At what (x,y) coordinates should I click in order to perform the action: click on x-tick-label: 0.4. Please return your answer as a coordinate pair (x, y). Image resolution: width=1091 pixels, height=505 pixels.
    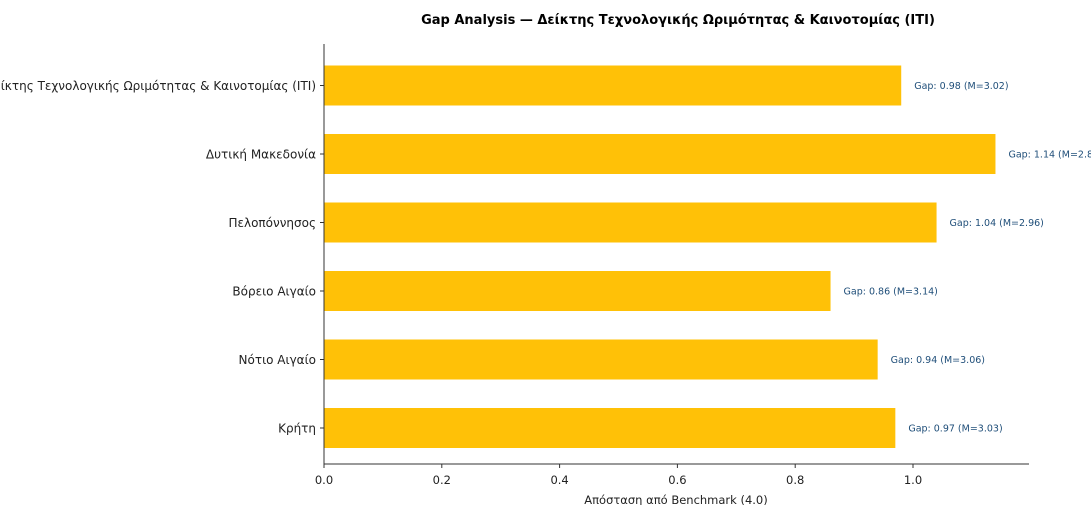
    Looking at the image, I should click on (559, 480).